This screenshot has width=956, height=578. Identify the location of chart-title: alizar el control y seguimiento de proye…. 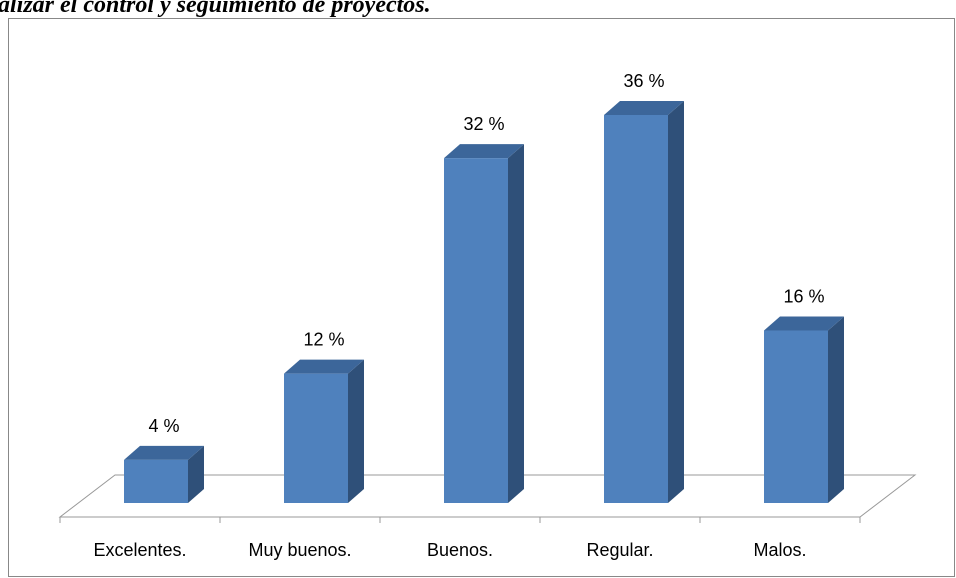
(215, 9).